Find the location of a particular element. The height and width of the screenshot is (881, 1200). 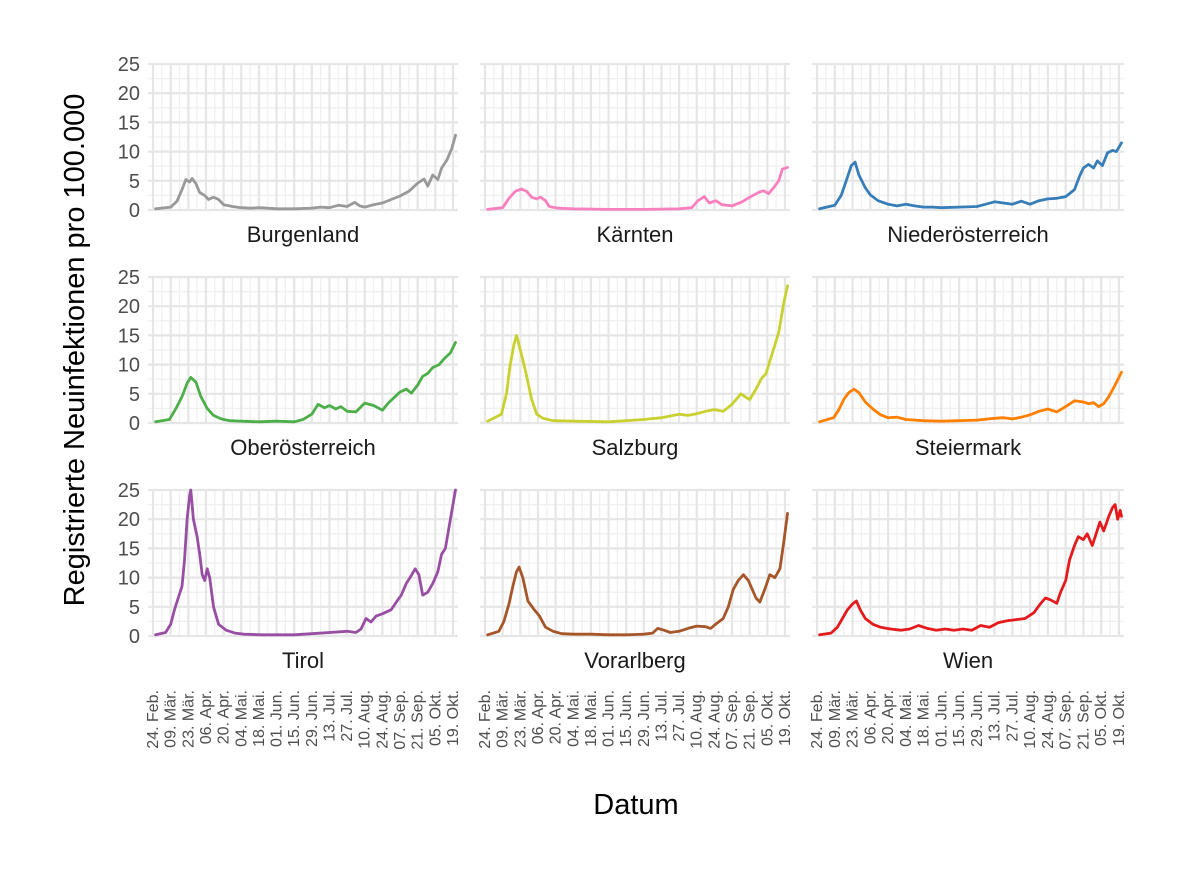

panel-kaernten: Kärnten is located at coordinates (635, 154).